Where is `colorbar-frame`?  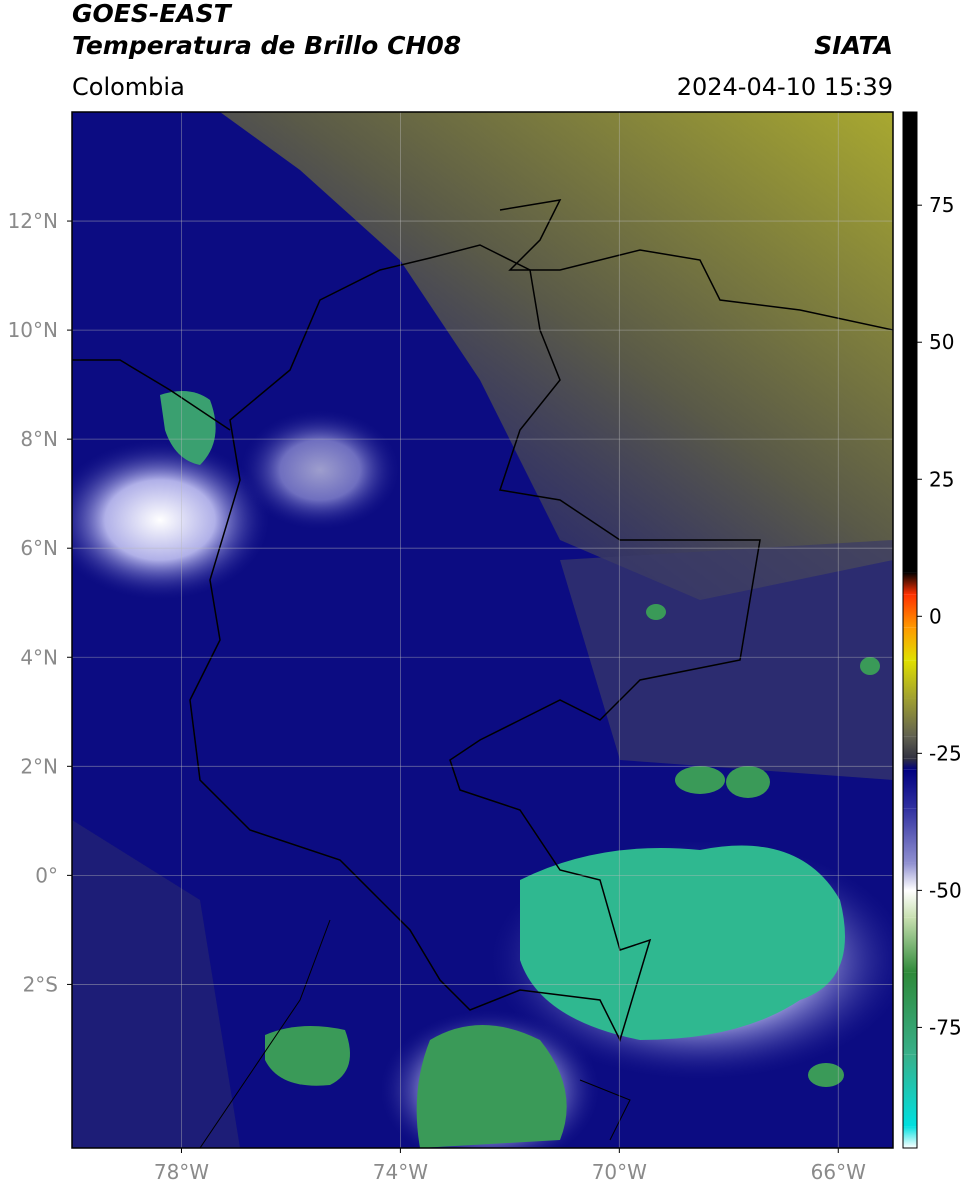 colorbar-frame is located at coordinates (910, 630).